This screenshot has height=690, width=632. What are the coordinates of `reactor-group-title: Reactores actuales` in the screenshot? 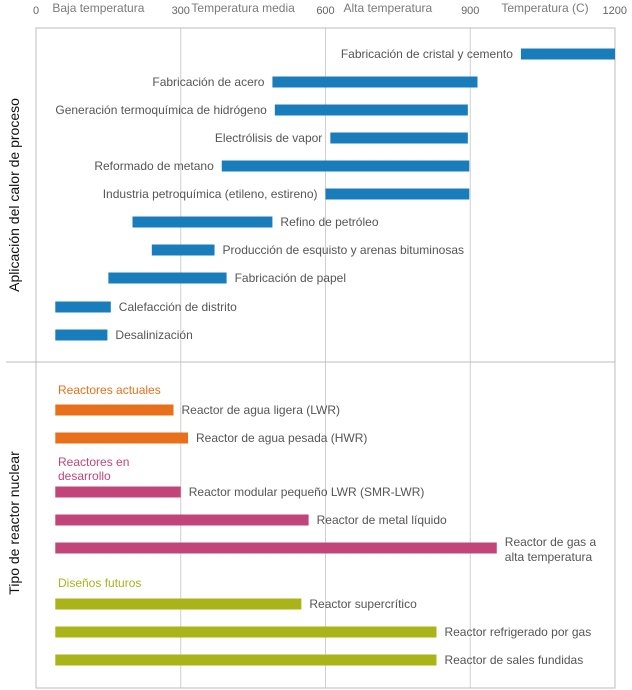 It's located at (109, 390).